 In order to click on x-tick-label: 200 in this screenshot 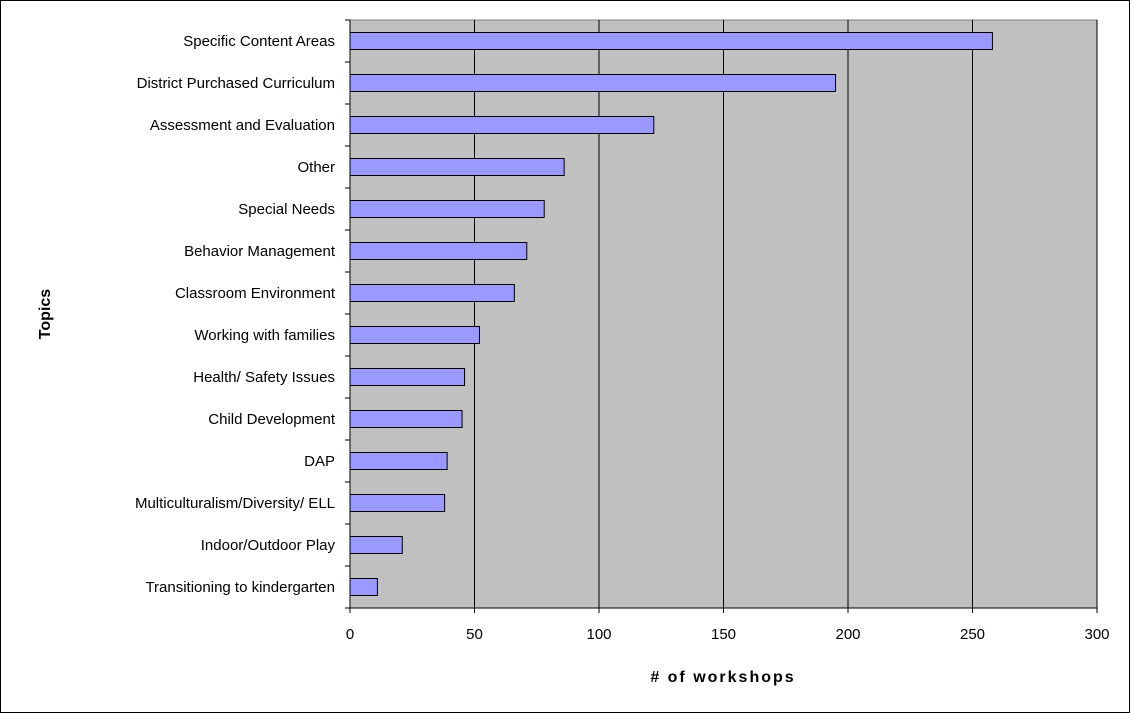, I will do `click(847, 634)`.